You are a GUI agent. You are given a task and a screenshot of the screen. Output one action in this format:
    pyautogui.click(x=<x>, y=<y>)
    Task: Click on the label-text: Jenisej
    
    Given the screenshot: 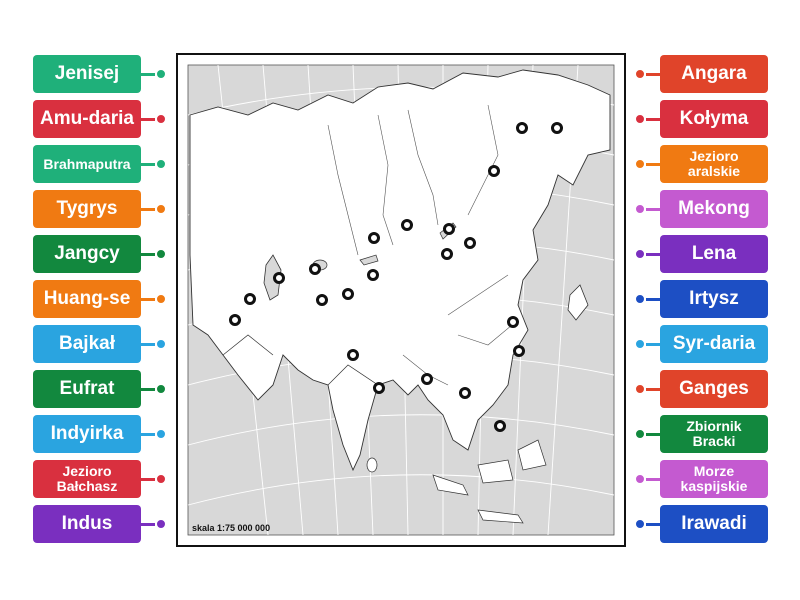 What is the action you would take?
    pyautogui.click(x=87, y=74)
    